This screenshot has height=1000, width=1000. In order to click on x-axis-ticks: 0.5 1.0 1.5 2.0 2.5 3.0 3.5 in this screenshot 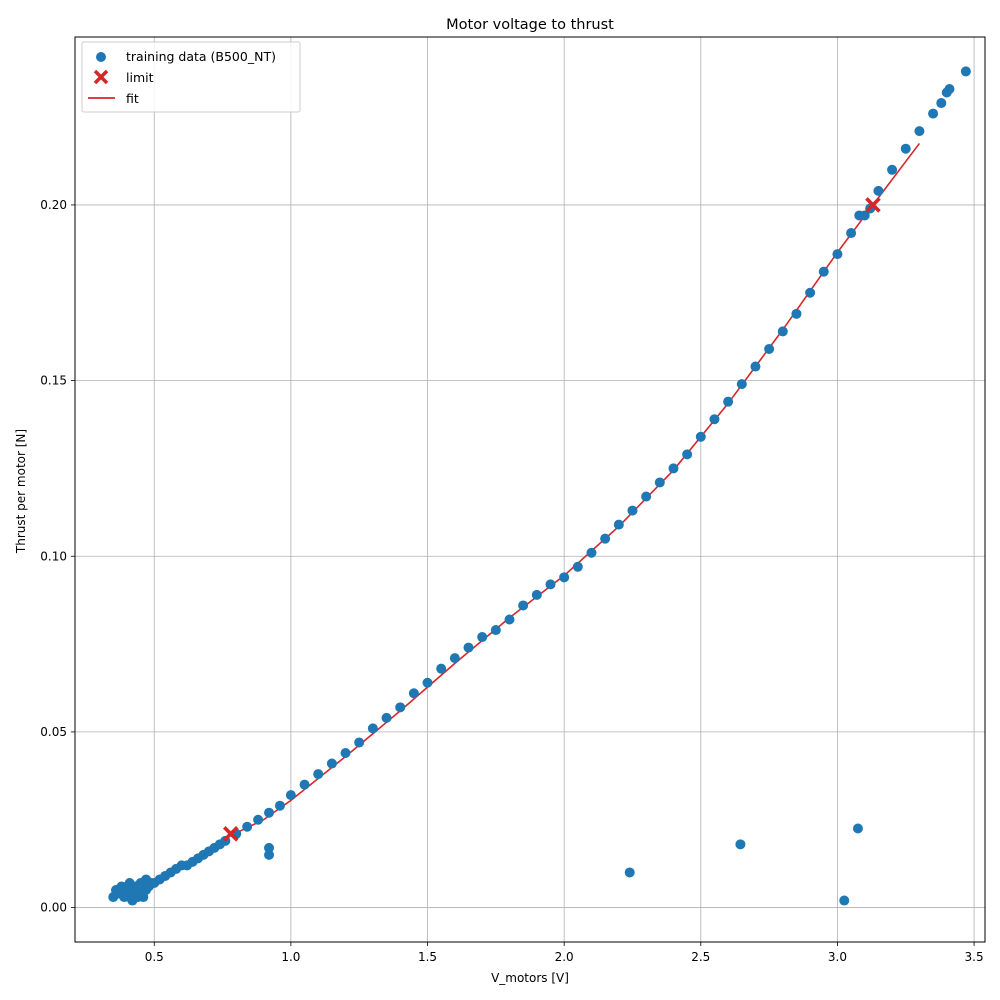, I will do `click(564, 953)`.